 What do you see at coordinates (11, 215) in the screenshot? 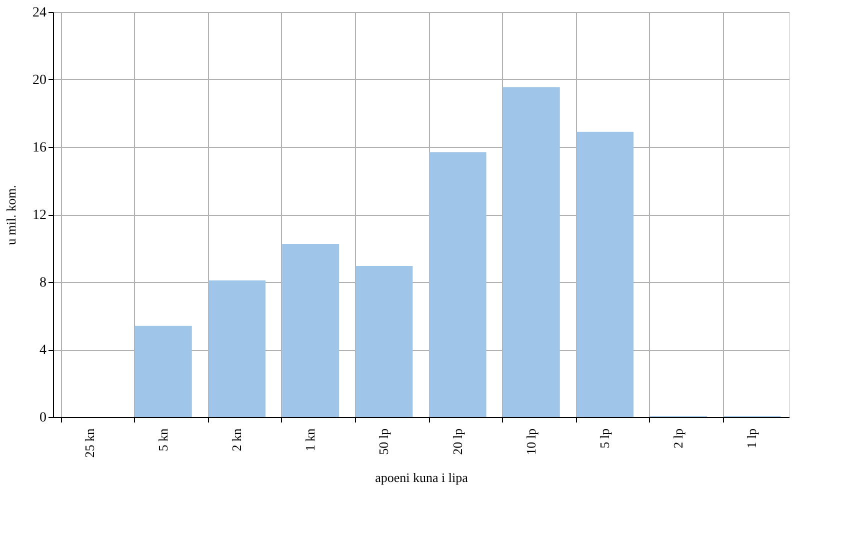
I see `y-axis-title: u mil. kom.` at bounding box center [11, 215].